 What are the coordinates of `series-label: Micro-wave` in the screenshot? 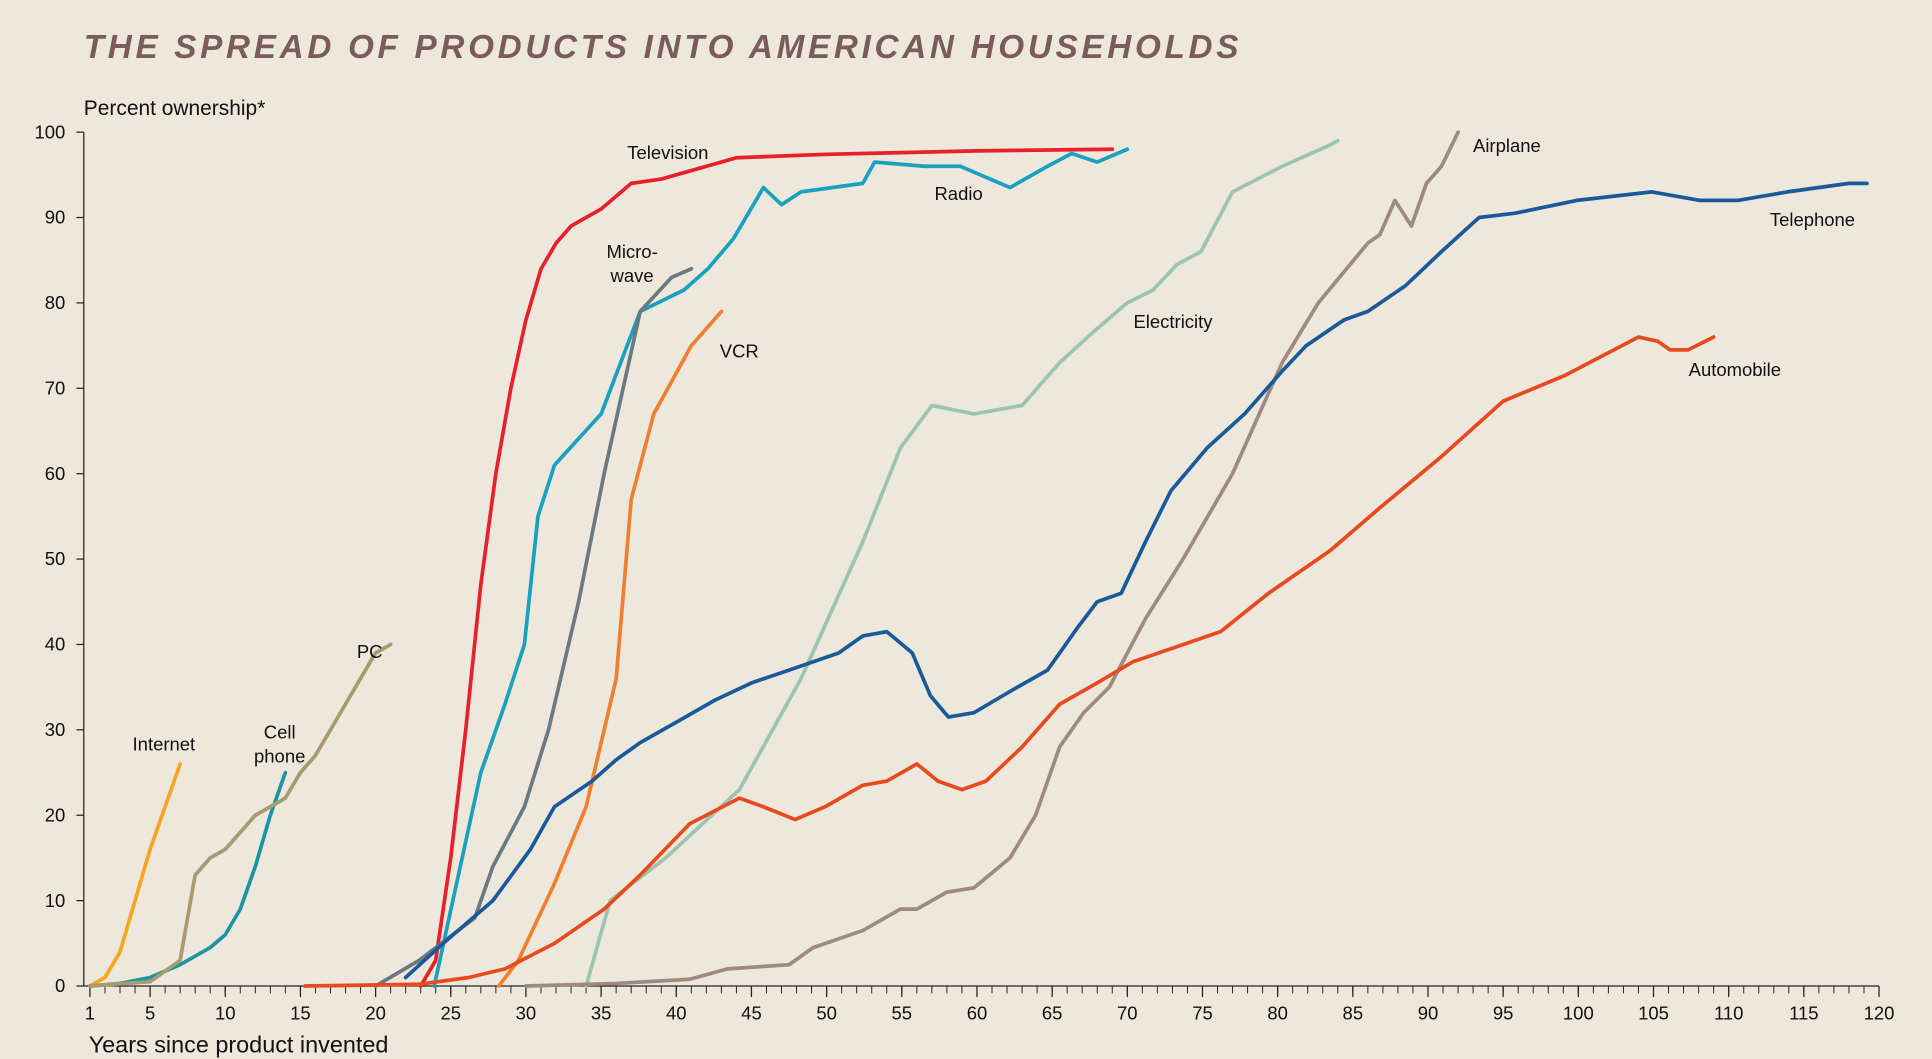 It's located at (631, 263).